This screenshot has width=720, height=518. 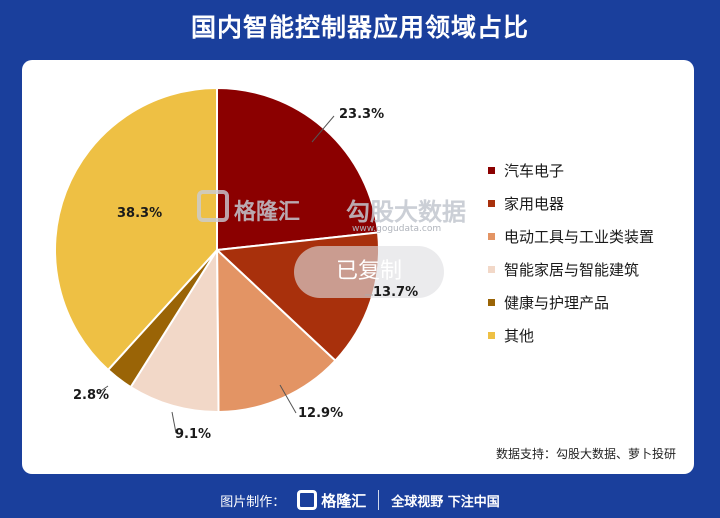 What do you see at coordinates (276, 330) in the screenshot?
I see `pie-slice-power-tools` at bounding box center [276, 330].